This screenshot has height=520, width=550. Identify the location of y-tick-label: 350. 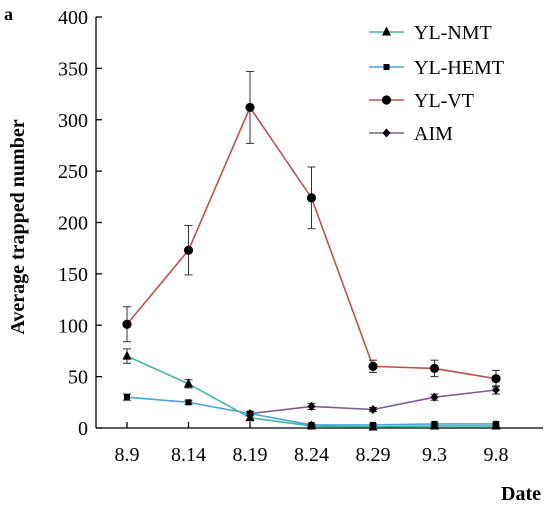
(73, 69).